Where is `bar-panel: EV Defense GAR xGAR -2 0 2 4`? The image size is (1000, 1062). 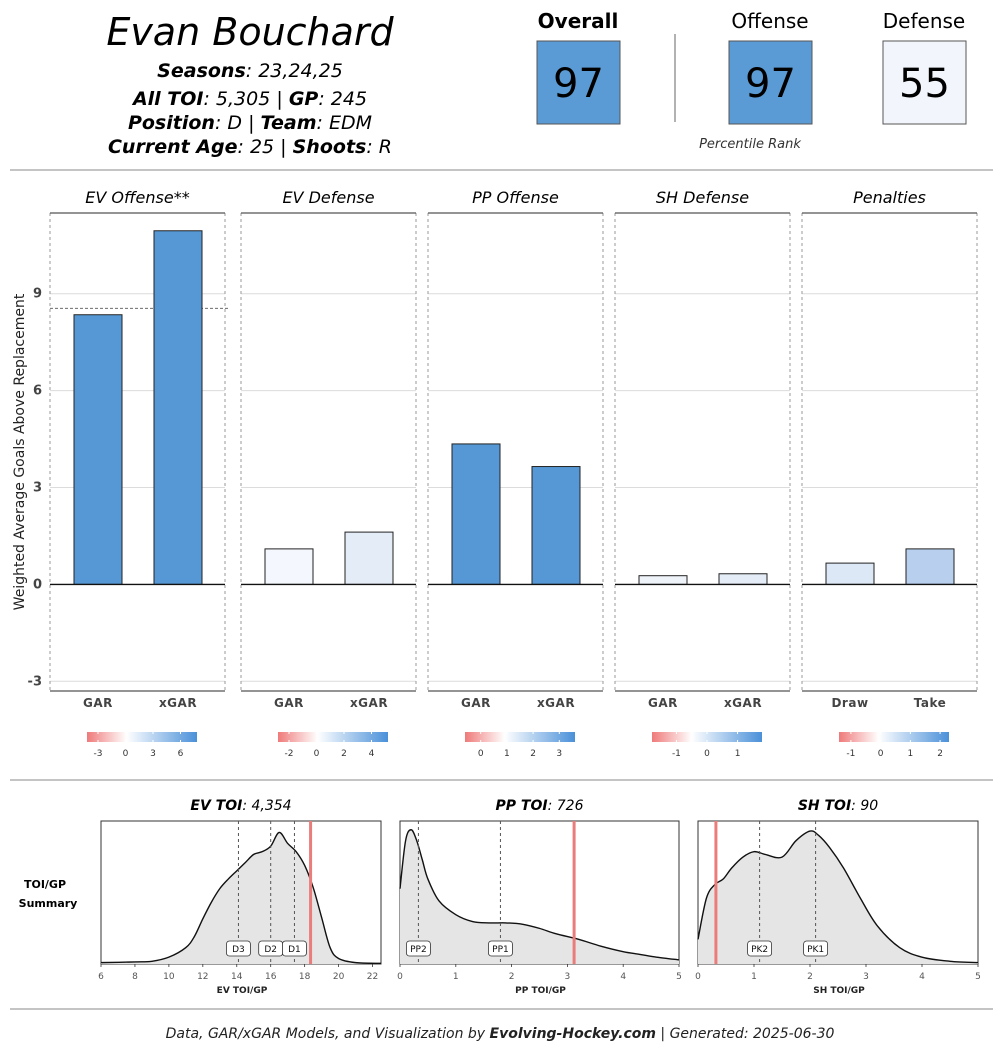 bar-panel: EV Defense GAR xGAR -2 0 2 4 is located at coordinates (328, 473).